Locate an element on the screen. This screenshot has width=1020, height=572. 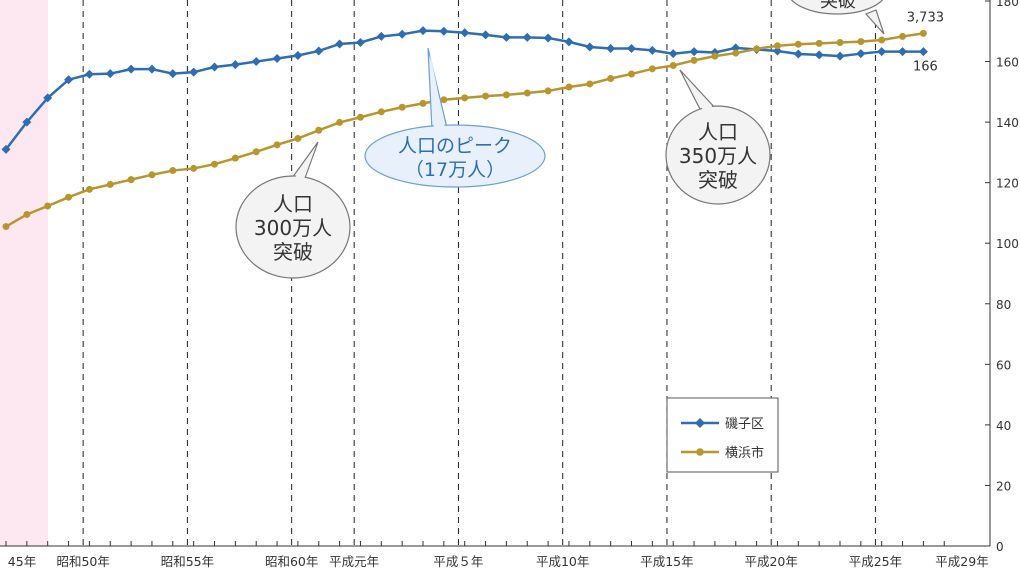
x-tick-label: 平成20年 is located at coordinates (770, 561).